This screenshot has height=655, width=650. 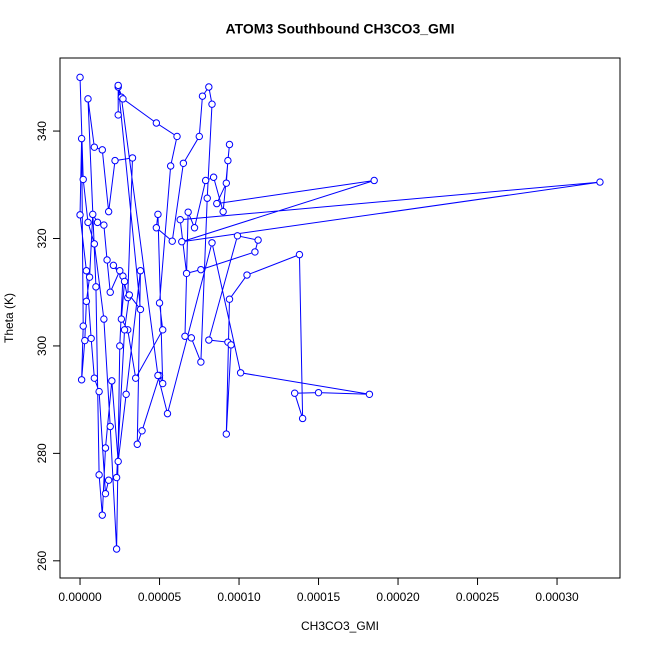 What do you see at coordinates (340, 29) in the screenshot?
I see `chart-title: ATOM3 Southbound CH3CO3_GMI` at bounding box center [340, 29].